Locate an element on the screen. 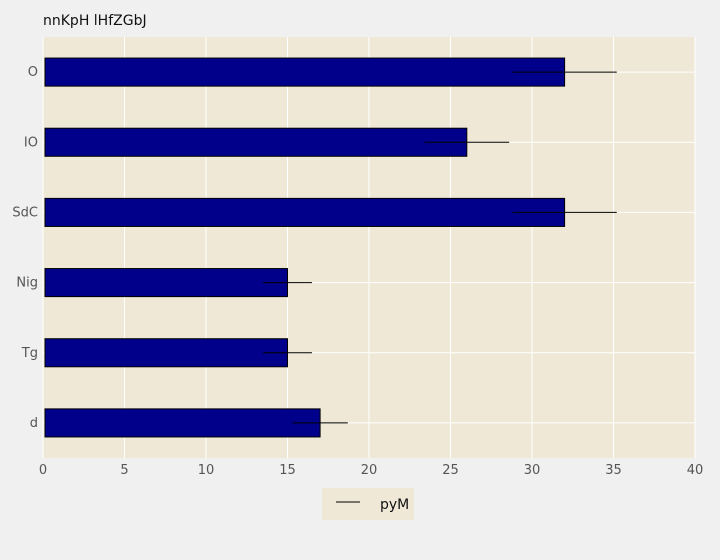 The height and width of the screenshot is (560, 720). y-tick-label: SdC is located at coordinates (25, 212).